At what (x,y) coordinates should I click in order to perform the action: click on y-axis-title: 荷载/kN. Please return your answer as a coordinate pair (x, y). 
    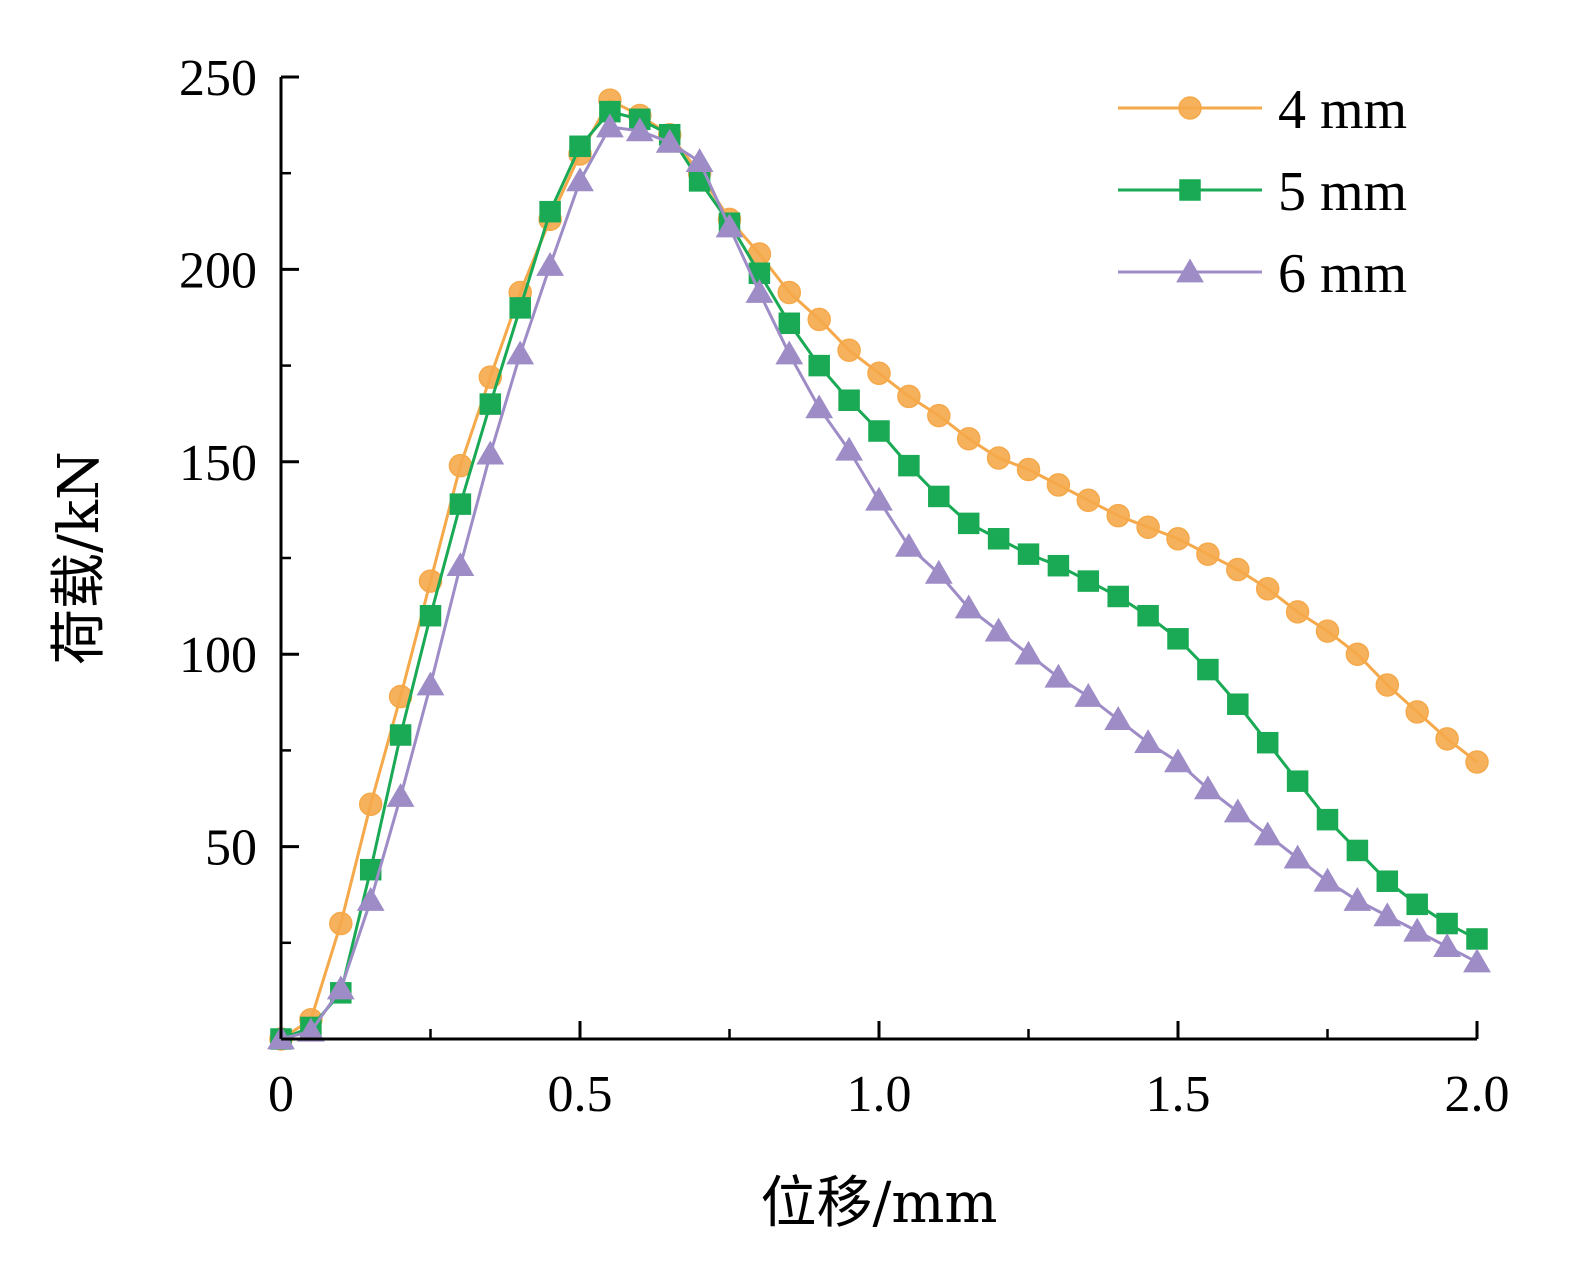
    Looking at the image, I should click on (79, 558).